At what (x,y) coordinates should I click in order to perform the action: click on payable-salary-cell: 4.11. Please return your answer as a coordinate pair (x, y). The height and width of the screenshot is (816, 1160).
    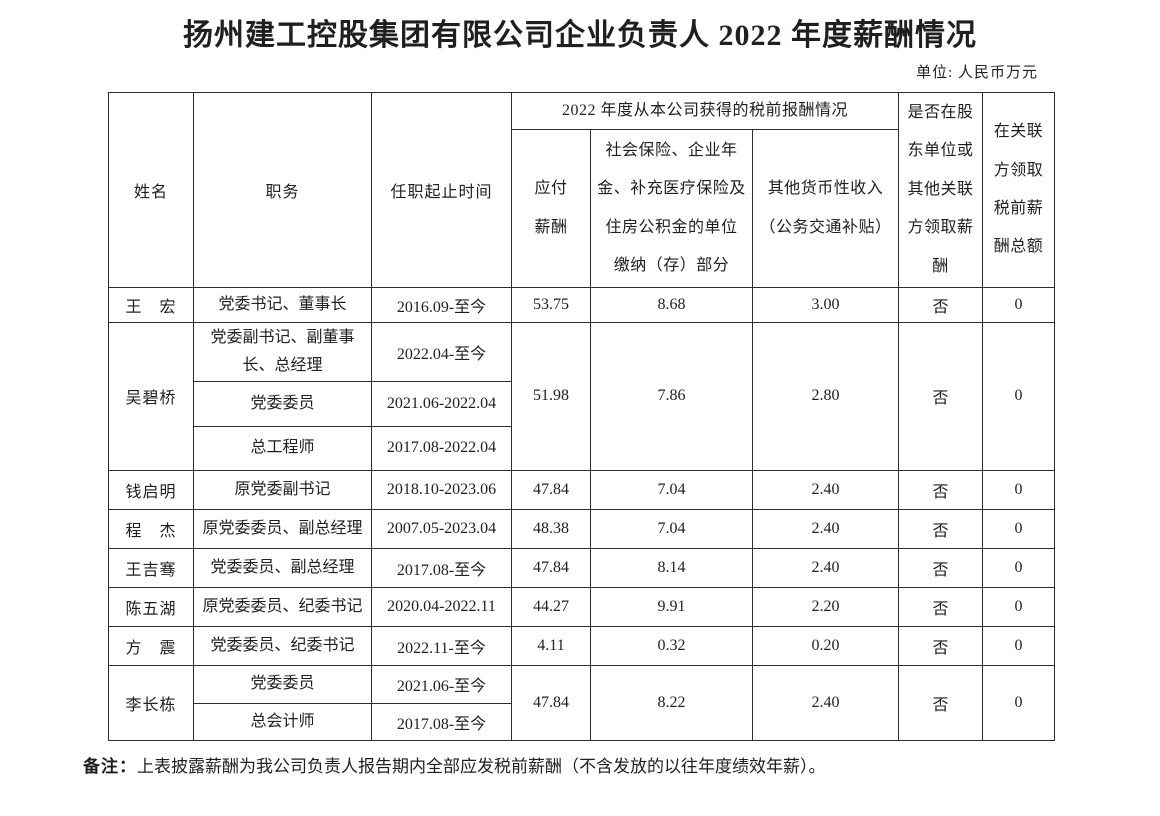
    Looking at the image, I should click on (551, 645).